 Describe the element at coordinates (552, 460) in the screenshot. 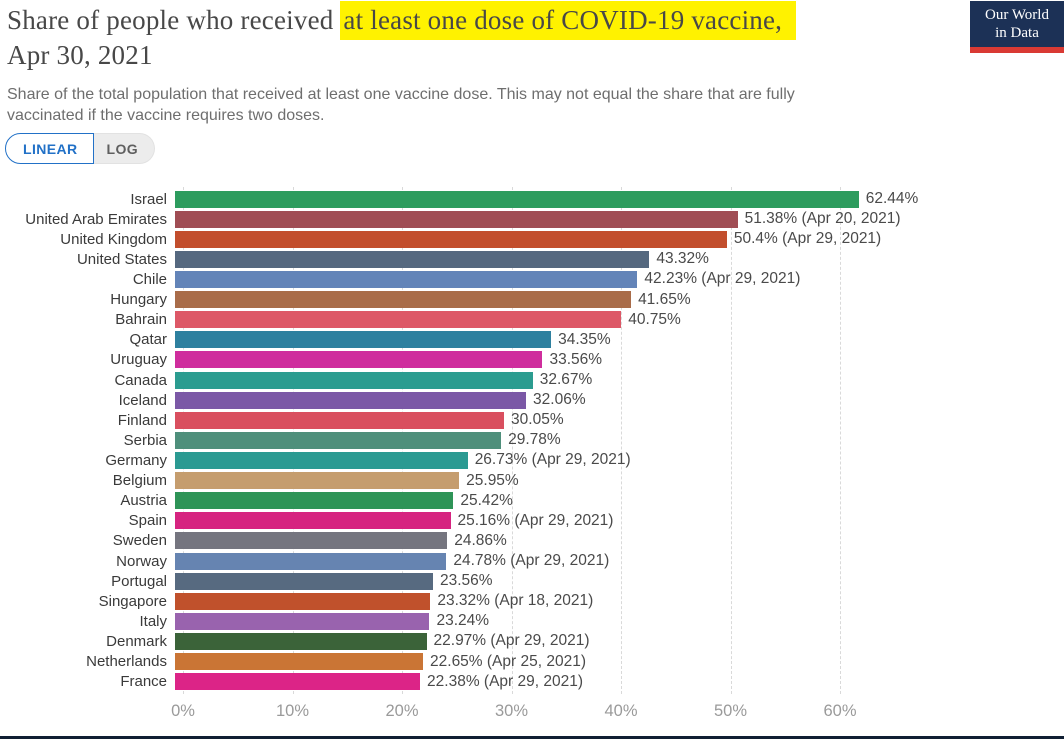

I see `value-label-germany: 26.73% (Apr 29, 2021)` at that location.